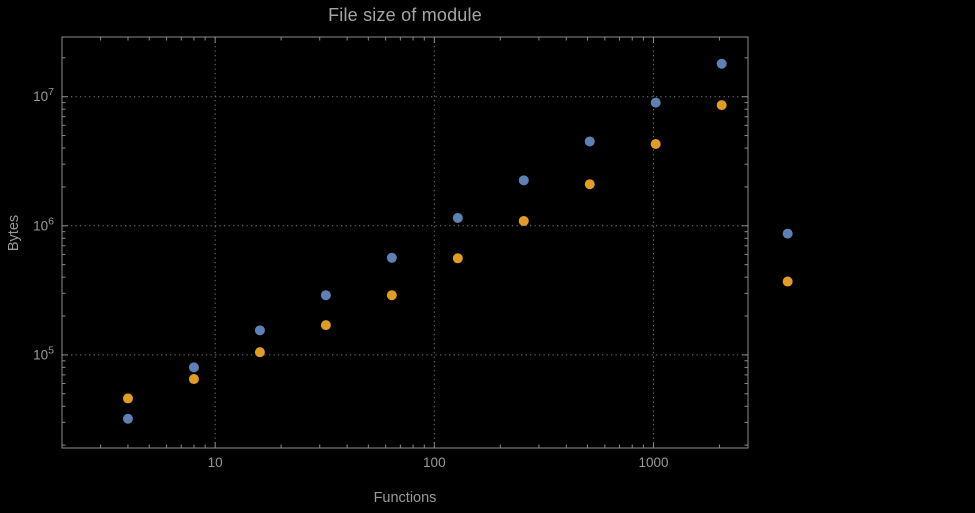 The width and height of the screenshot is (975, 513). I want to click on x-axis-label: Functions, so click(405, 498).